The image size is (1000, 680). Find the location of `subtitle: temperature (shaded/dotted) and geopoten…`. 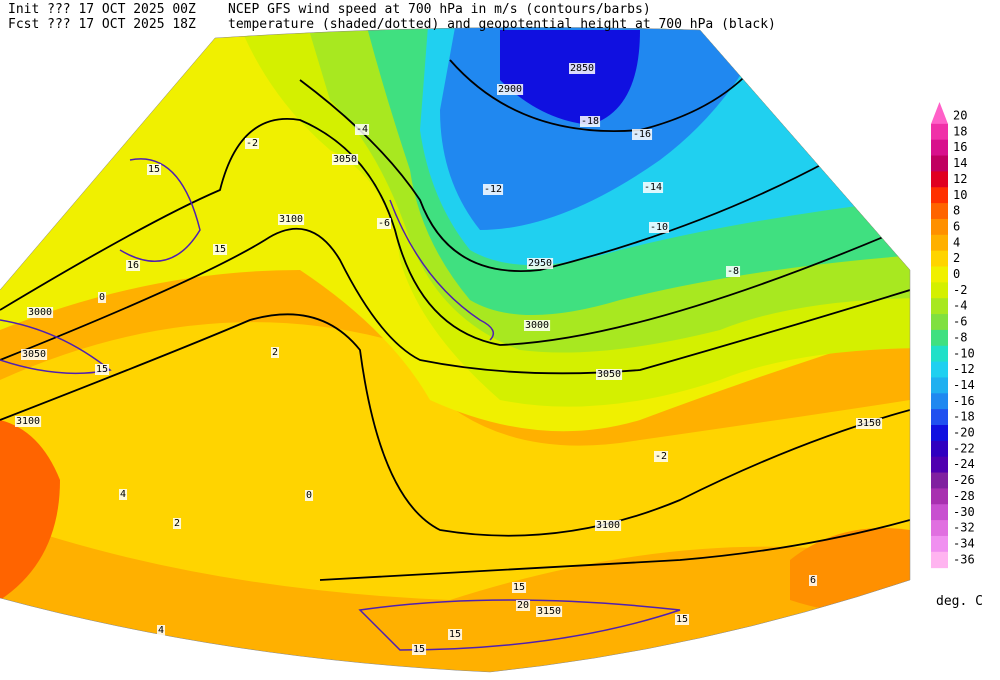

subtitle: temperature (shaded/dotted) and geopoten… is located at coordinates (502, 24).